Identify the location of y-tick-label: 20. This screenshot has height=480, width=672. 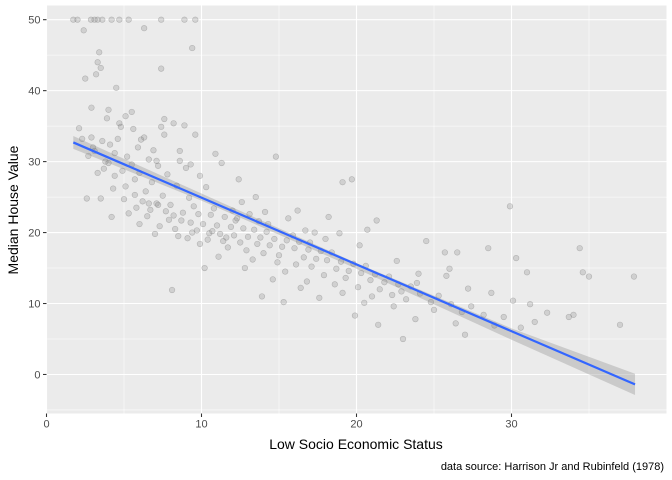
(34, 234).